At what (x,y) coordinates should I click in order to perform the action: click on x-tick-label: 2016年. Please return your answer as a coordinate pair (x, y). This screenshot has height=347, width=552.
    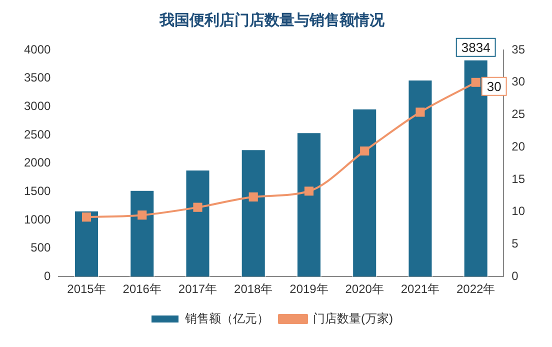
    Looking at the image, I should click on (142, 289).